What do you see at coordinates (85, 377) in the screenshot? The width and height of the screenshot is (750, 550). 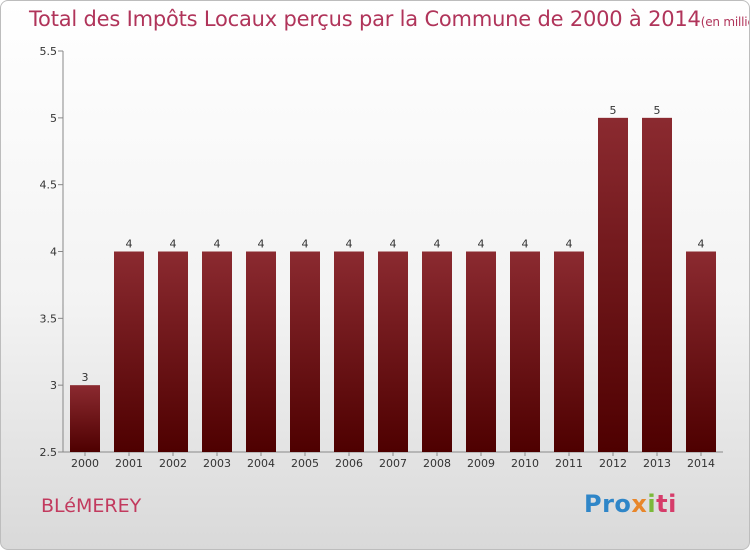 I see `bar-value-label: 3` at bounding box center [85, 377].